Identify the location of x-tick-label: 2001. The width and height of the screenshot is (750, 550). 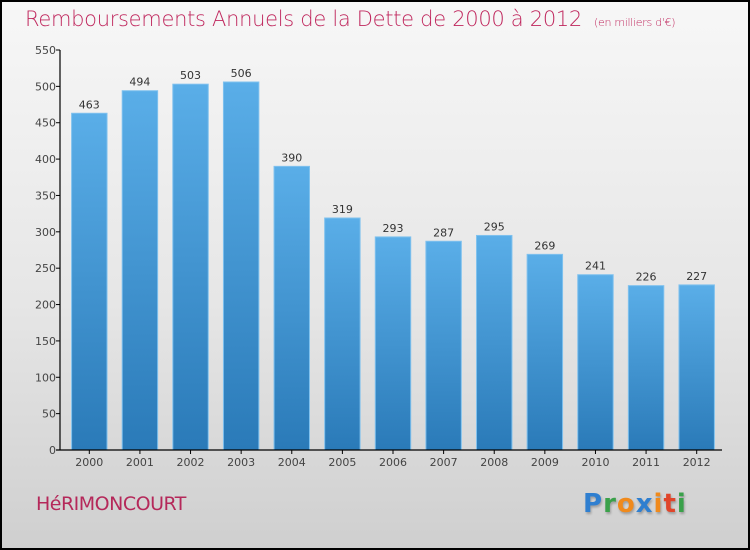
(140, 462).